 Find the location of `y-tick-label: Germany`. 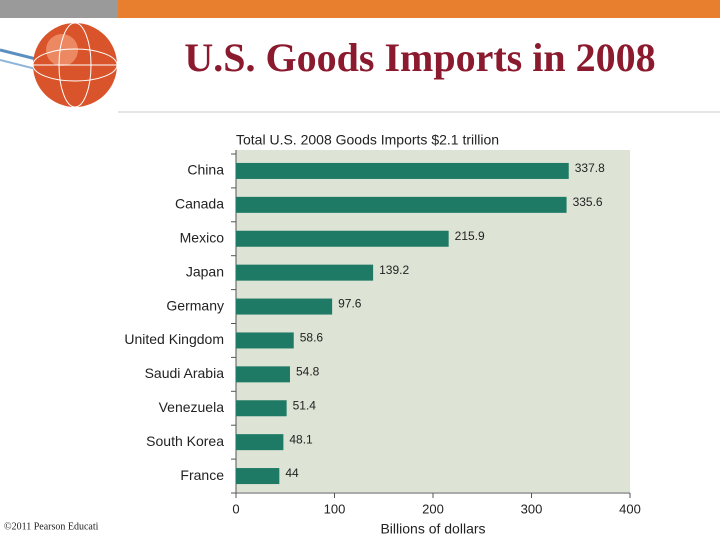

y-tick-label: Germany is located at coordinates (195, 305).